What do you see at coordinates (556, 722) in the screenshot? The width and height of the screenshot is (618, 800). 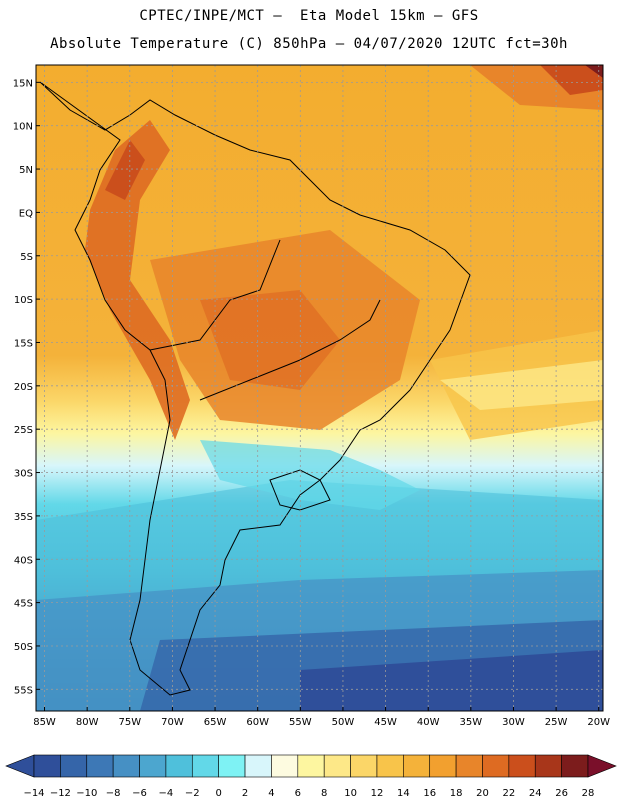 I see `lon-label: 25W` at bounding box center [556, 722].